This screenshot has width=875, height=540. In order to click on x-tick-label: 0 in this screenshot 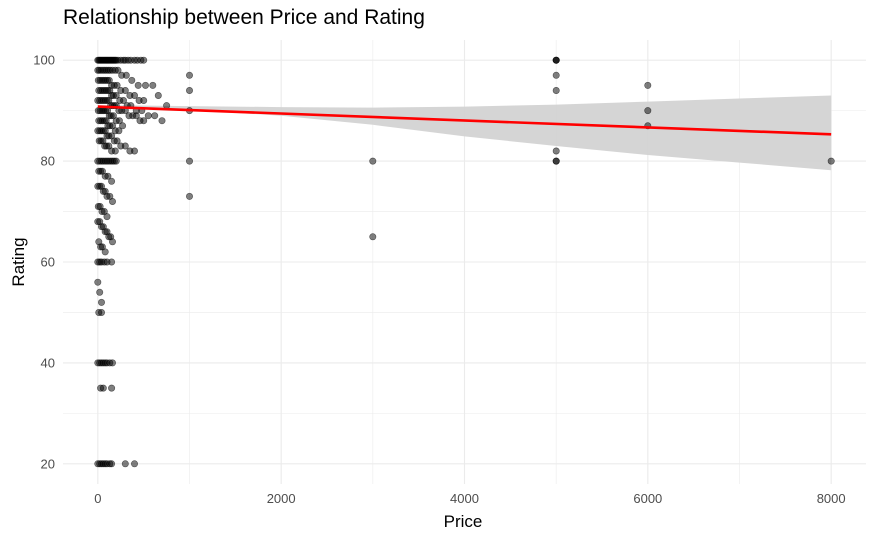, I will do `click(97, 498)`.